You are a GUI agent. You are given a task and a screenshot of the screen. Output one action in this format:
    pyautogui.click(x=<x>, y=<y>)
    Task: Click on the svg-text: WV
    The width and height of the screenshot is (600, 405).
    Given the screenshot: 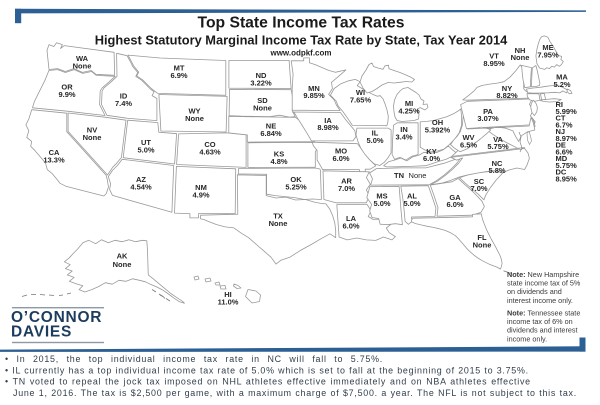 What is the action you would take?
    pyautogui.click(x=468, y=137)
    